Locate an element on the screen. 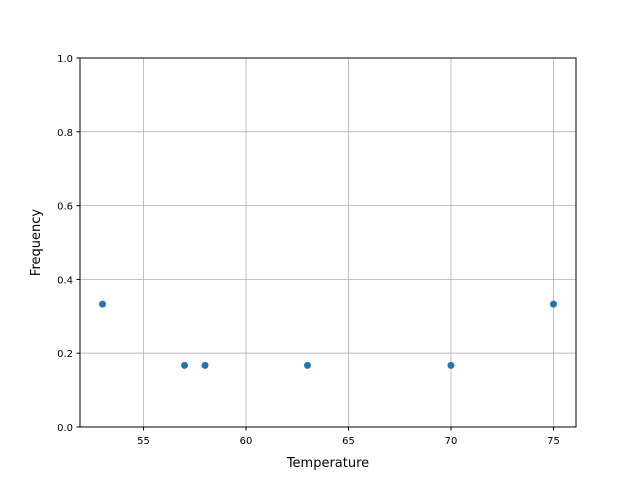 The height and width of the screenshot is (484, 640). y-tick-label: 1.0 is located at coordinates (65, 59).